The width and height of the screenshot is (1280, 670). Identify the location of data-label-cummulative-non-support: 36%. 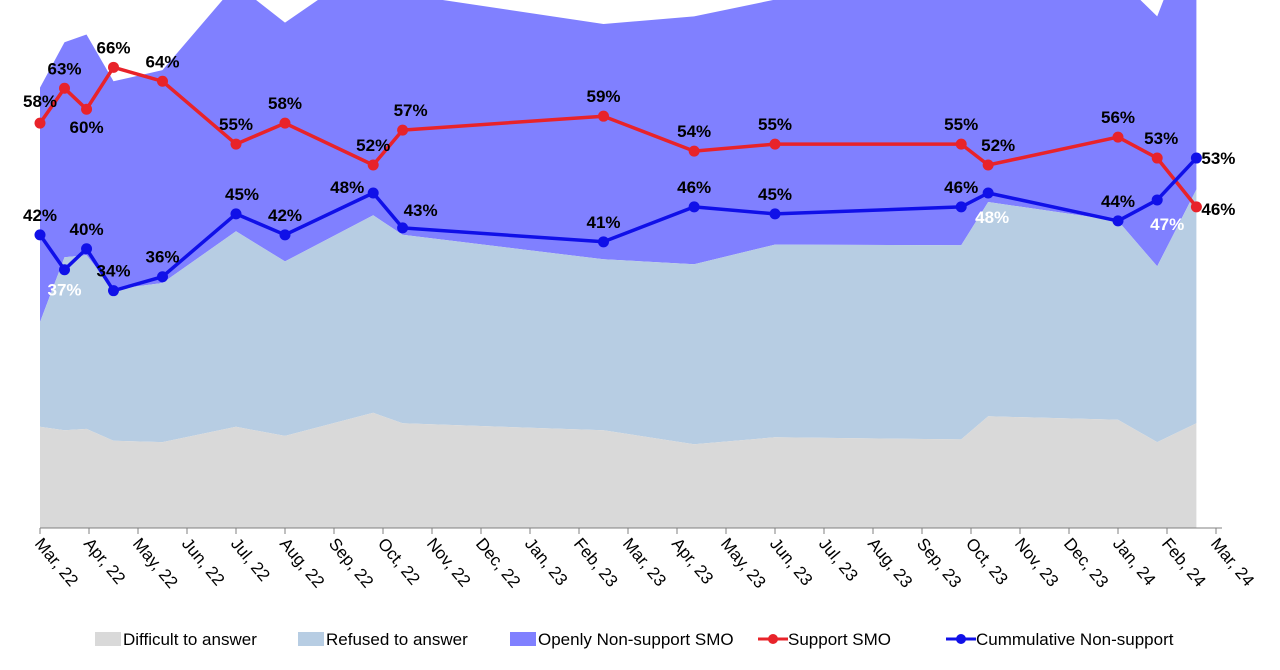
(162, 257).